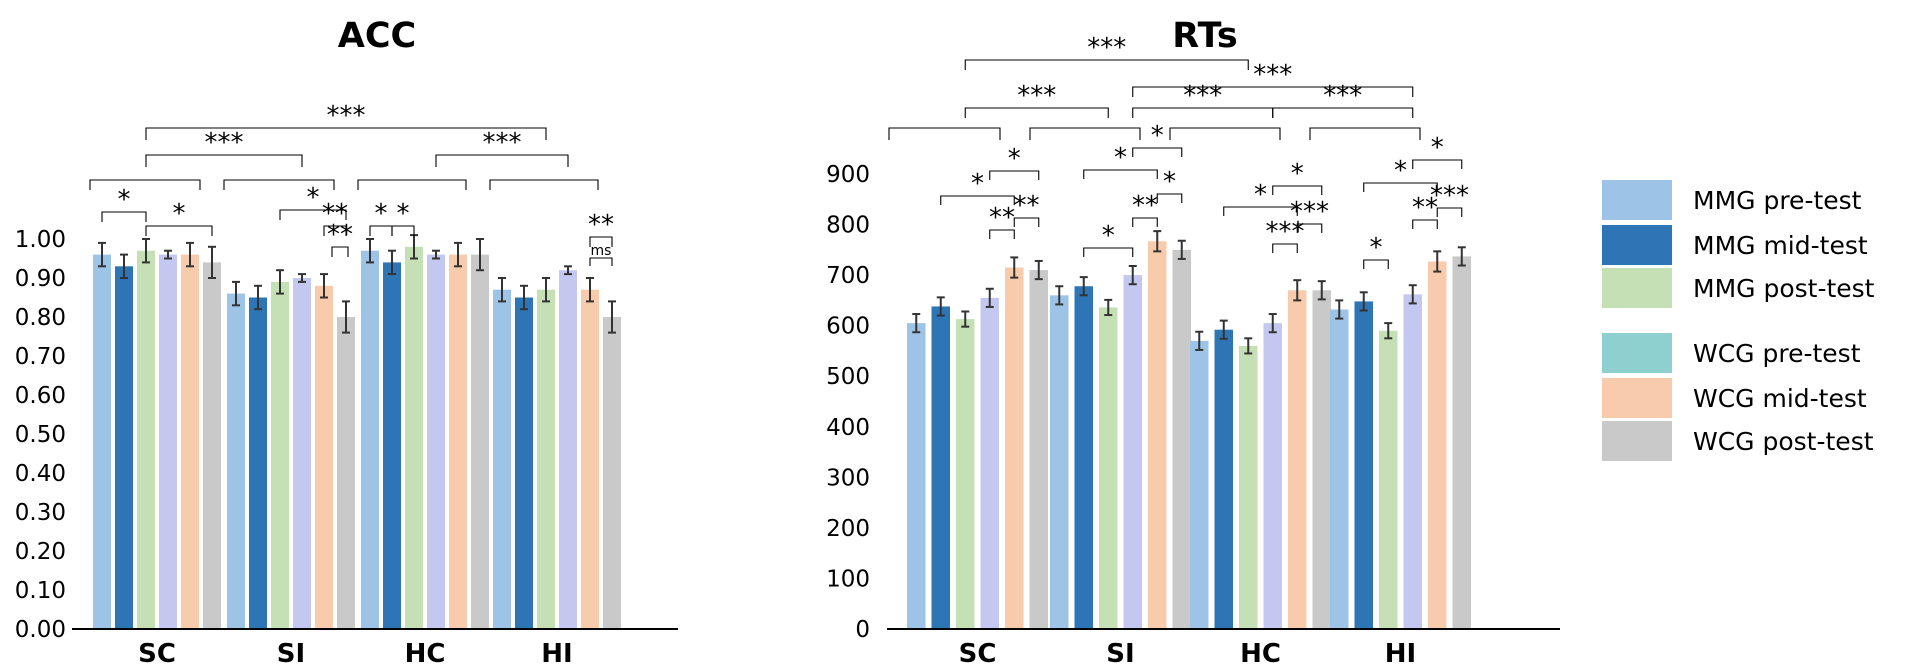 Image resolution: width=1908 pixels, height=670 pixels. Describe the element at coordinates (848, 402) in the screenshot. I see `rt-y-axis: 0 100 200 300 400 500 600 700 800 900` at that location.